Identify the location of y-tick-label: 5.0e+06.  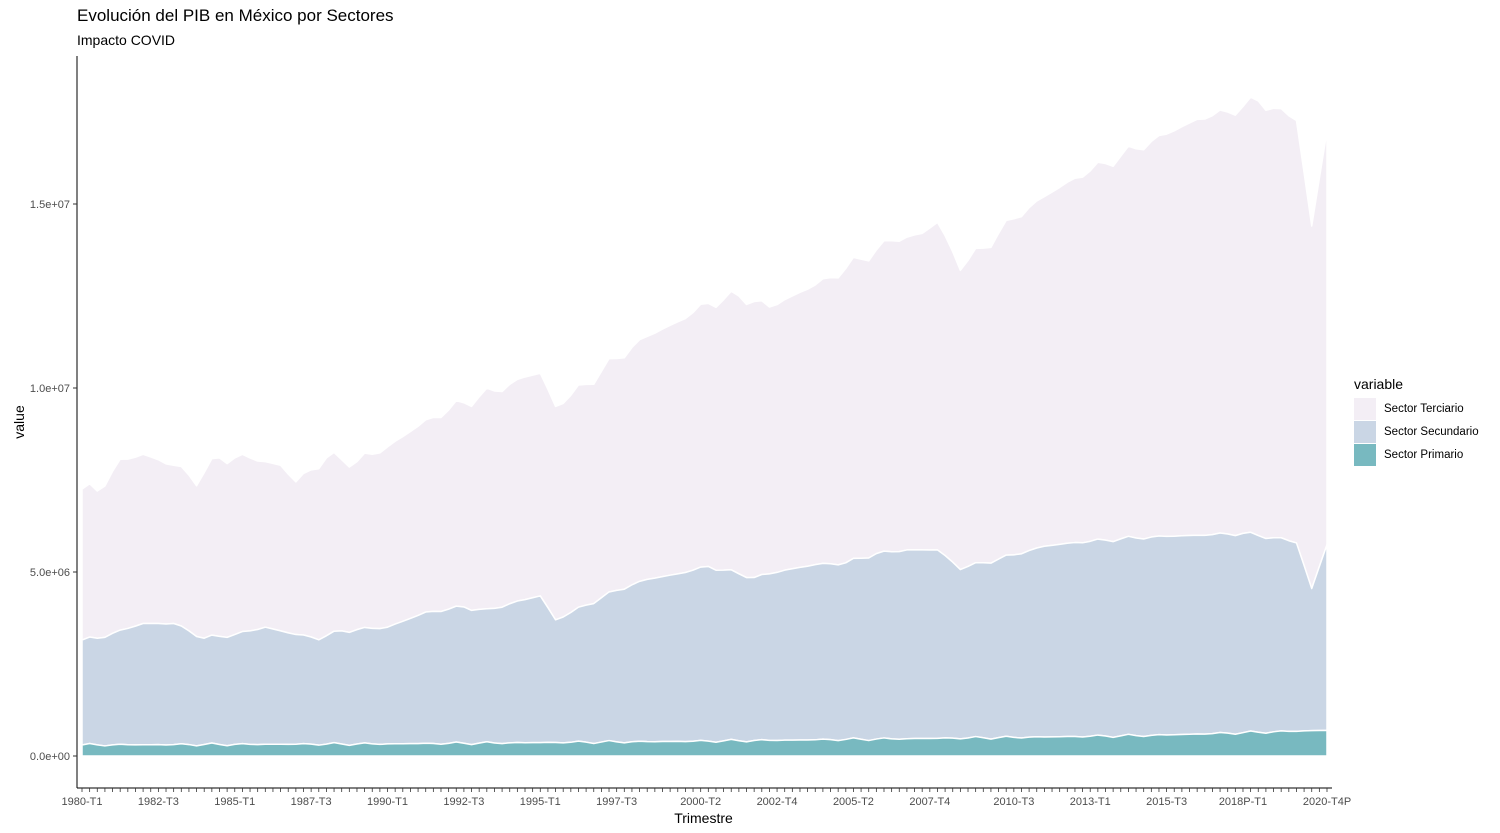
(50, 573).